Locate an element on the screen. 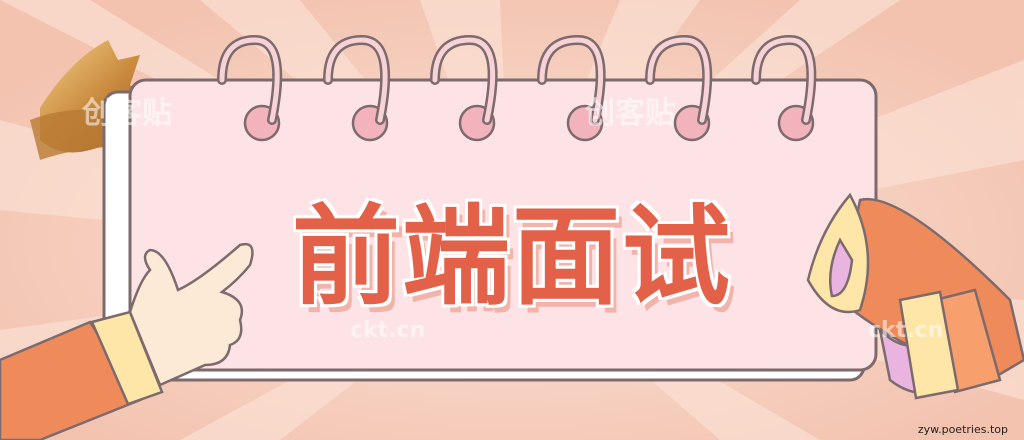 This screenshot has height=440, width=1024. megaphone-icon is located at coordinates (915, 296).